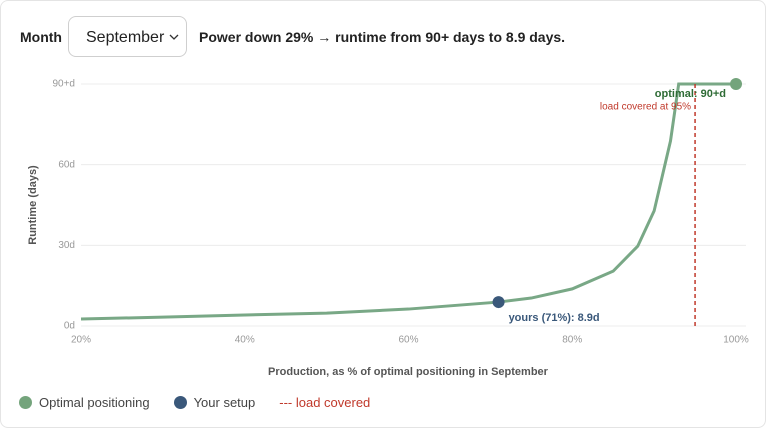 This screenshot has height=432, width=768. Describe the element at coordinates (736, 340) in the screenshot. I see `x-tick-label: 100%` at that location.